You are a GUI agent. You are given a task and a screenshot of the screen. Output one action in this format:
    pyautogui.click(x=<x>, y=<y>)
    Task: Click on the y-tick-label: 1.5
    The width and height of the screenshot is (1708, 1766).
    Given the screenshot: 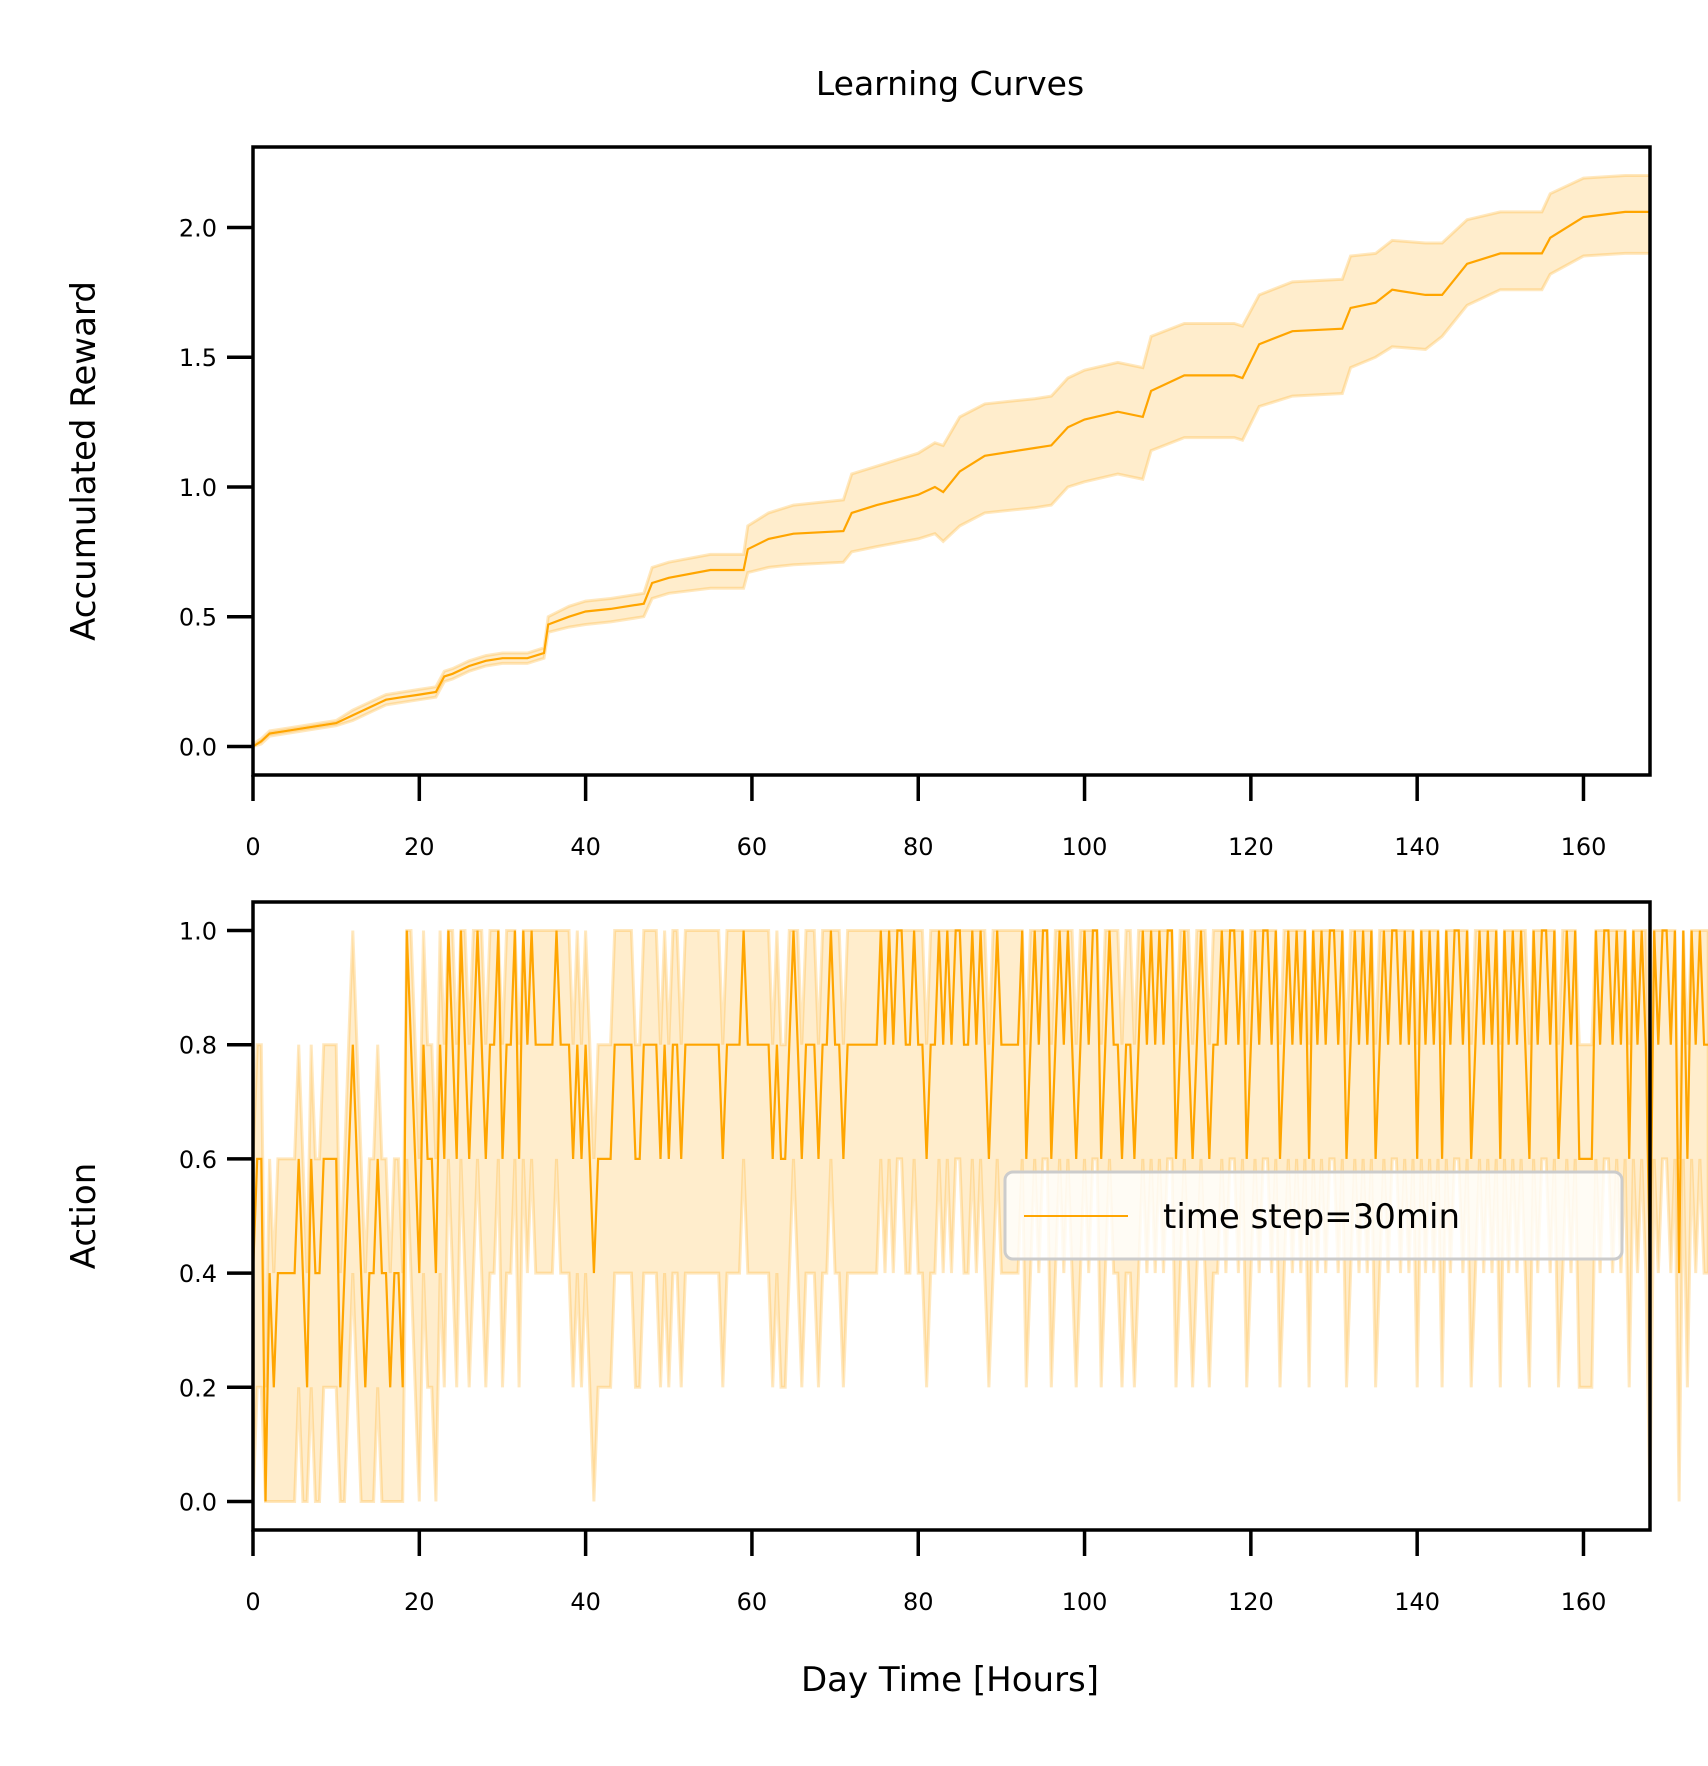 What is the action you would take?
    pyautogui.click(x=198, y=358)
    